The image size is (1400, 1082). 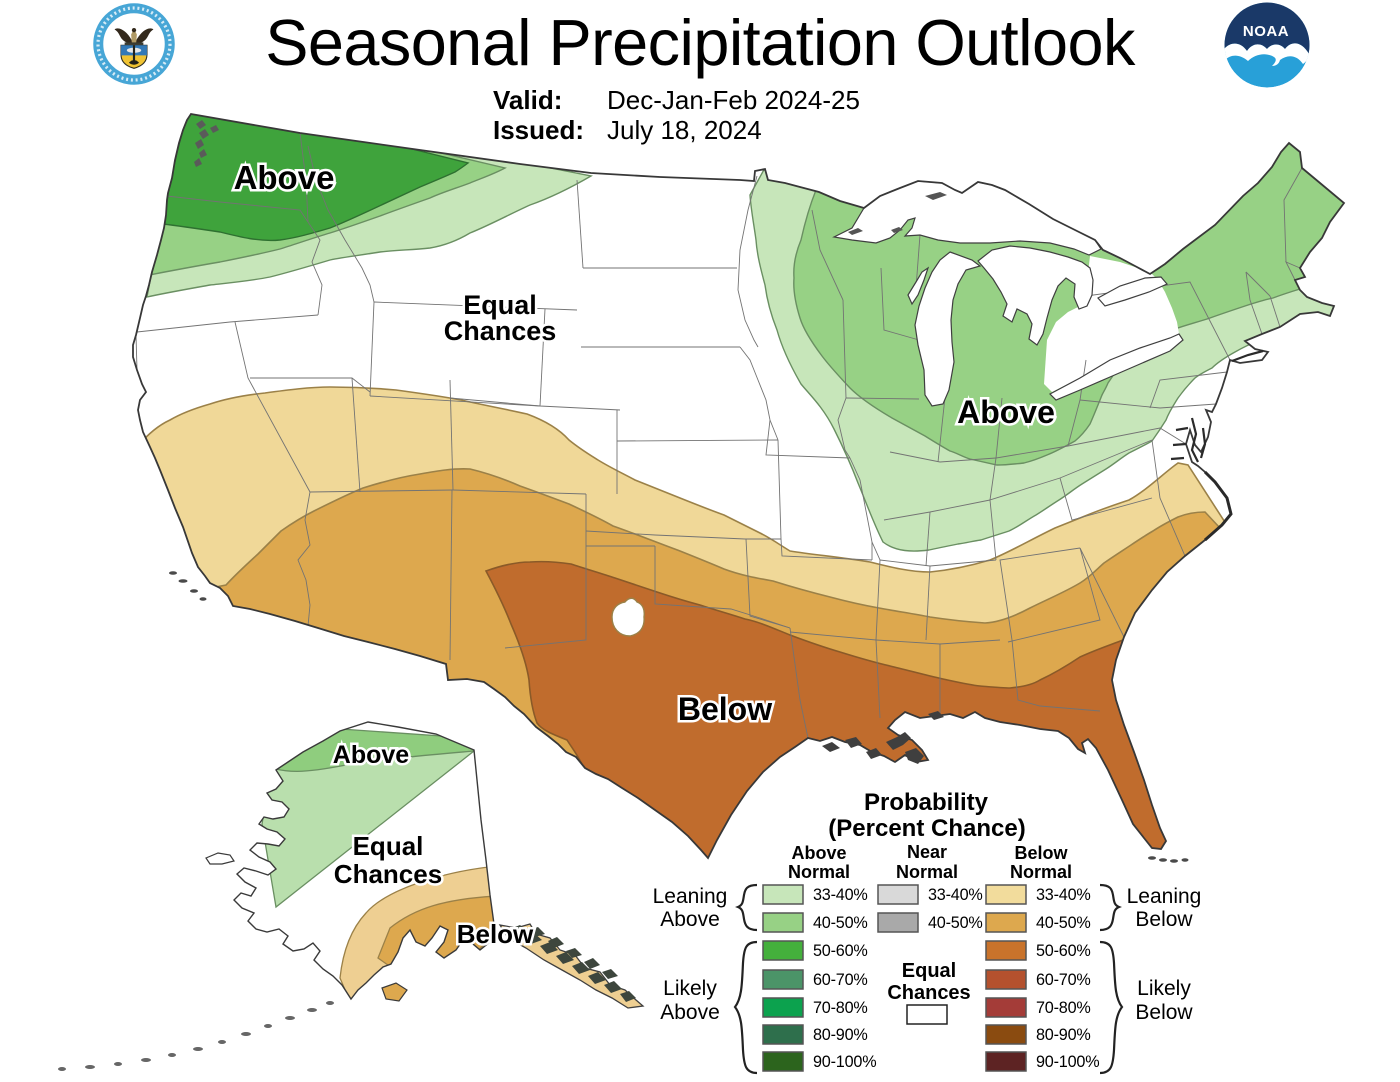 I want to click on svg-text: (Percent Chance), so click(x=926, y=828).